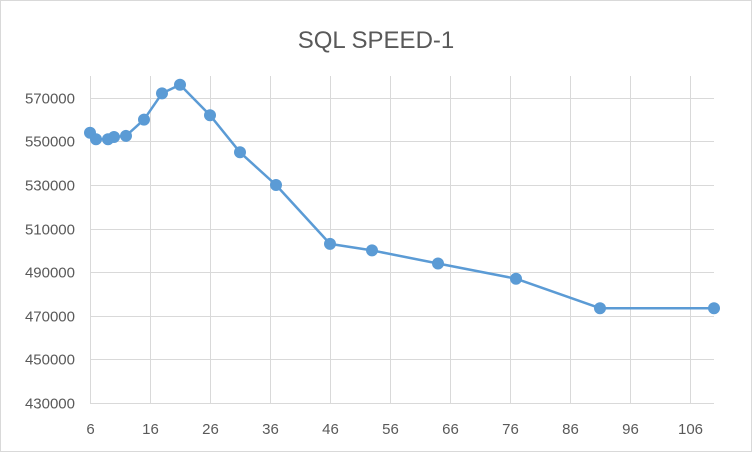  Describe the element at coordinates (50, 360) in the screenshot. I see `y-tick-label: 450000` at that location.